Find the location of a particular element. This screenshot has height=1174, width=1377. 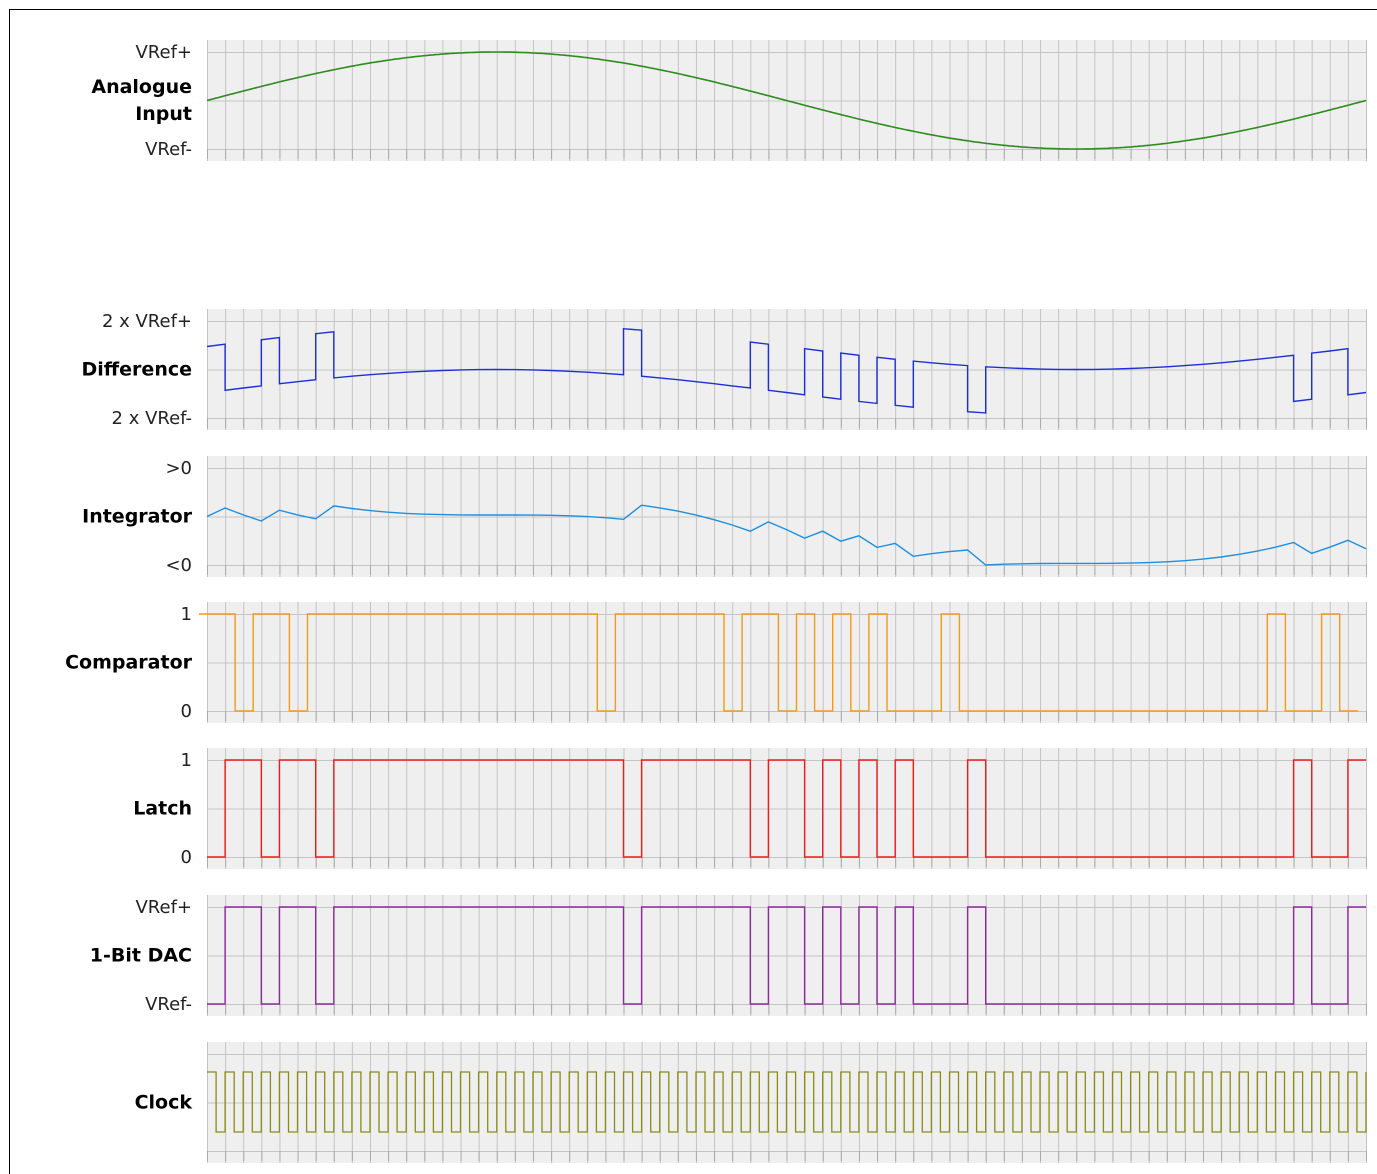

dac-name-label: 1-Bit DAC is located at coordinates (141, 956).